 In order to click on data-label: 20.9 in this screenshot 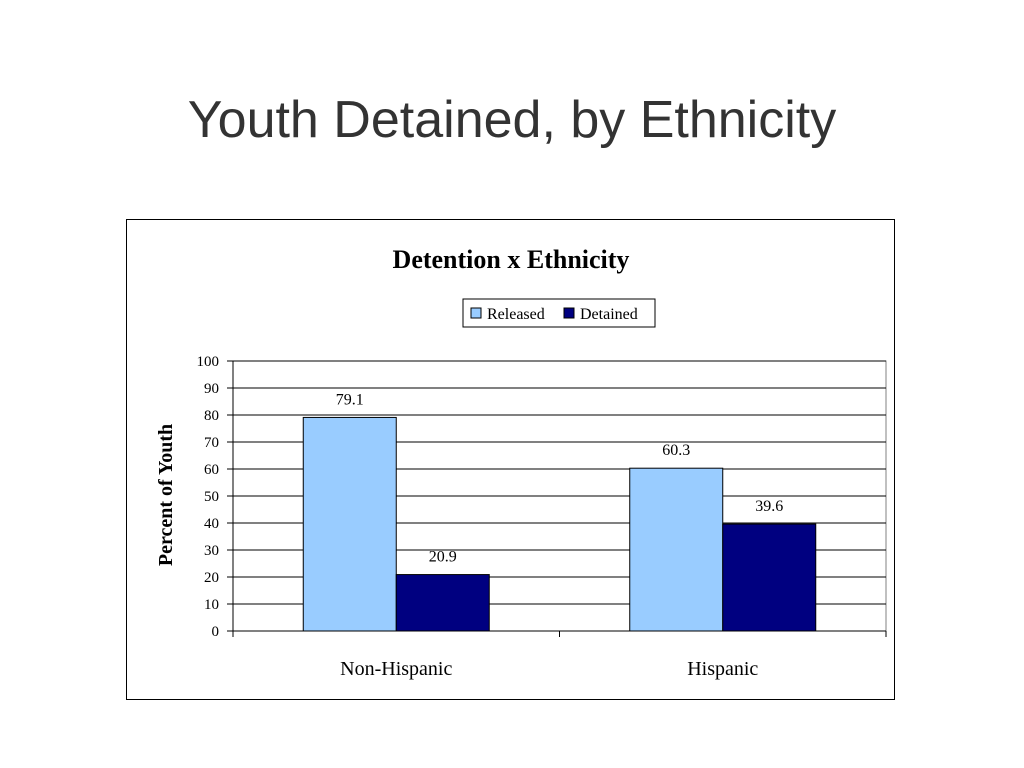, I will do `click(443, 557)`.